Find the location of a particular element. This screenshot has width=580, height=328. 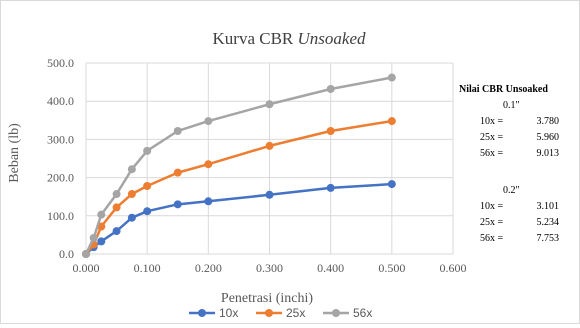

x-tick-label: 0.200 is located at coordinates (208, 268).